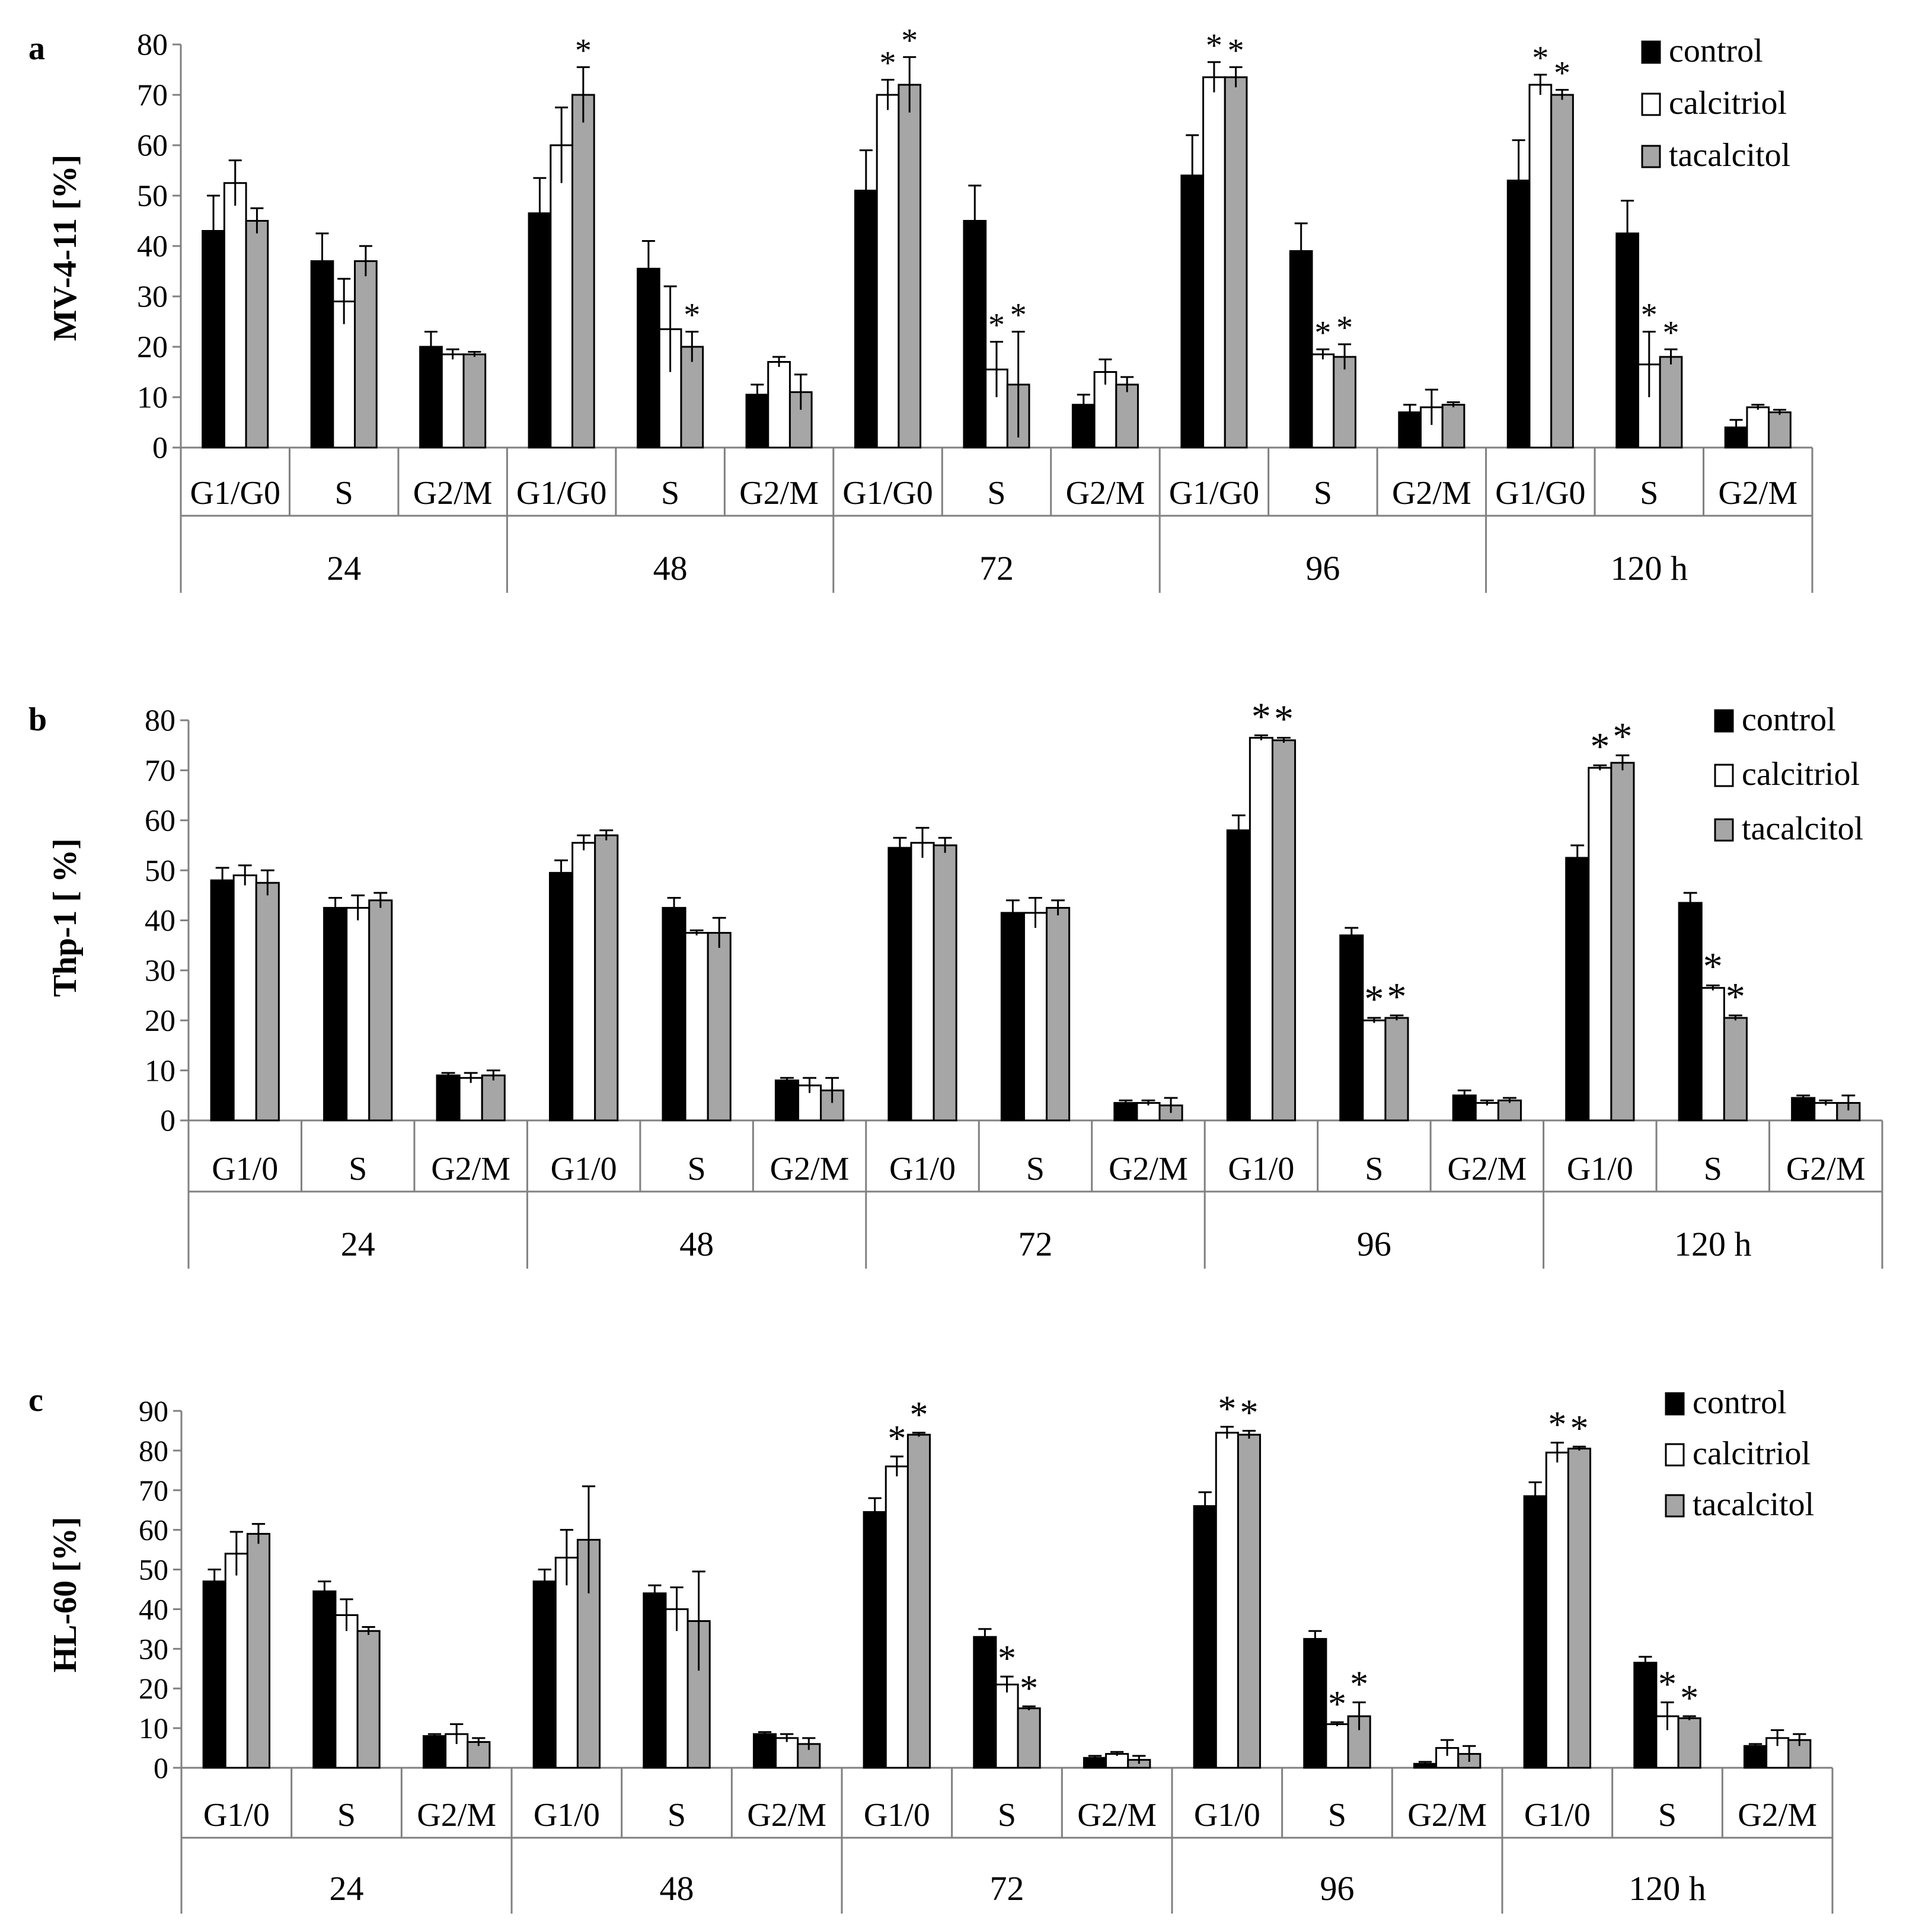 The height and width of the screenshot is (1932, 1919). What do you see at coordinates (1667, 1815) in the screenshot?
I see `x-tick-label-c-13: S` at bounding box center [1667, 1815].